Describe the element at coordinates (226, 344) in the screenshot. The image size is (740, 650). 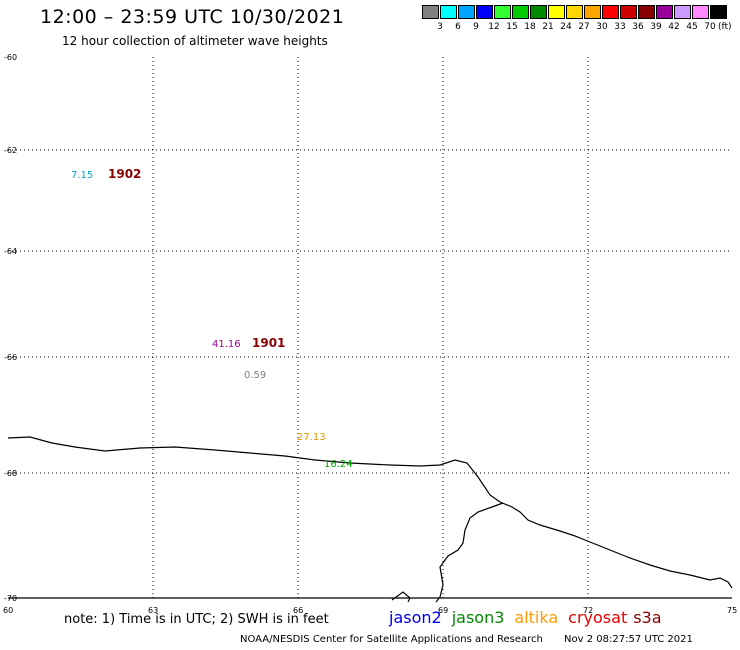
I see `wave-height-reading: 41.16` at that location.